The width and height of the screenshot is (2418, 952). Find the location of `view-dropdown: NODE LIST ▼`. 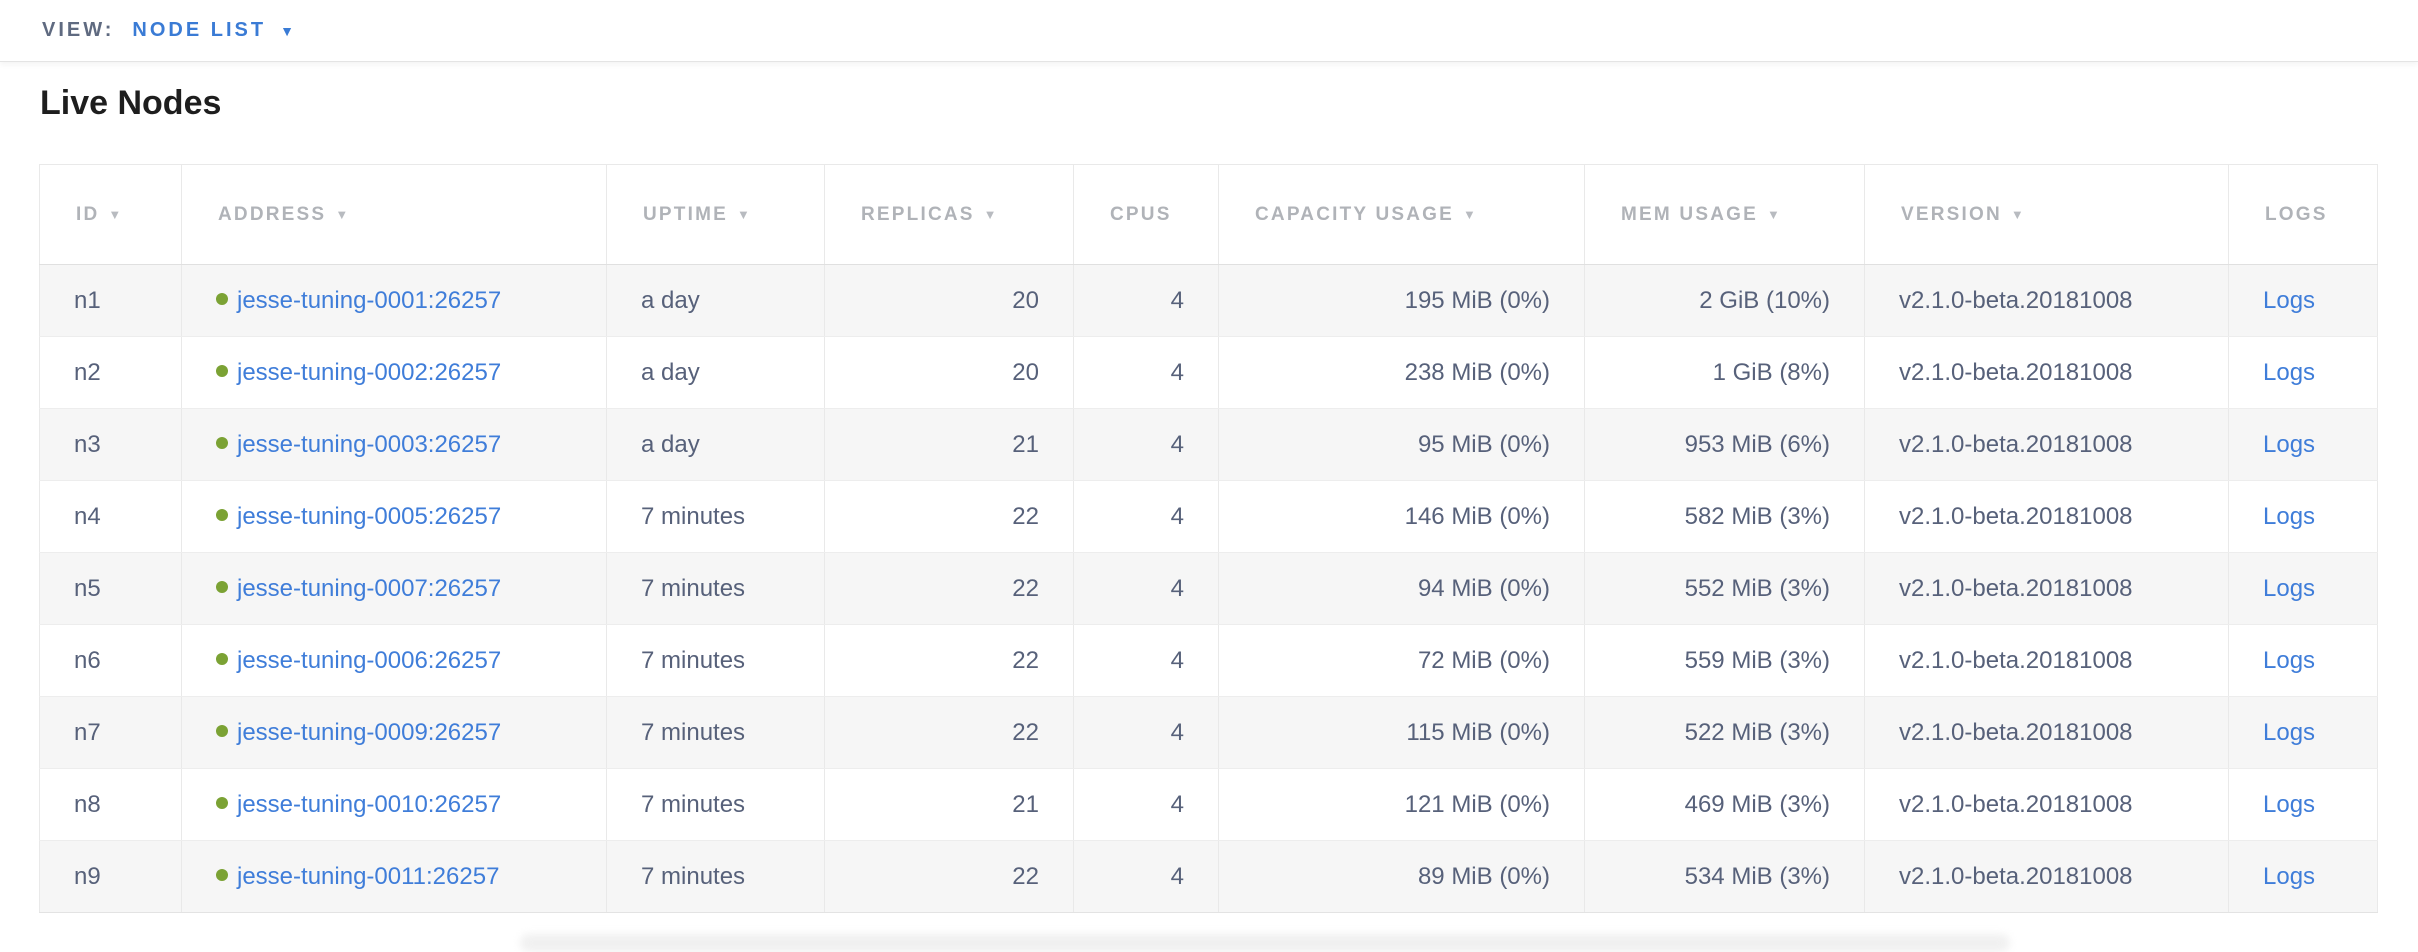

view-dropdown: NODE LIST ▼ is located at coordinates (213, 30).